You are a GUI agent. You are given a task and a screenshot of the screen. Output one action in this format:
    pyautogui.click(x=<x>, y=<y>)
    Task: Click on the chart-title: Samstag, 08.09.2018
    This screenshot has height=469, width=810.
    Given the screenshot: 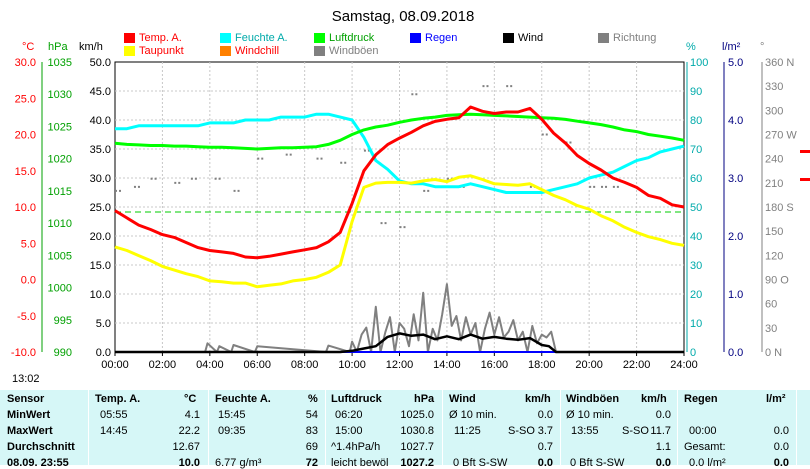 What is the action you would take?
    pyautogui.click(x=403, y=16)
    